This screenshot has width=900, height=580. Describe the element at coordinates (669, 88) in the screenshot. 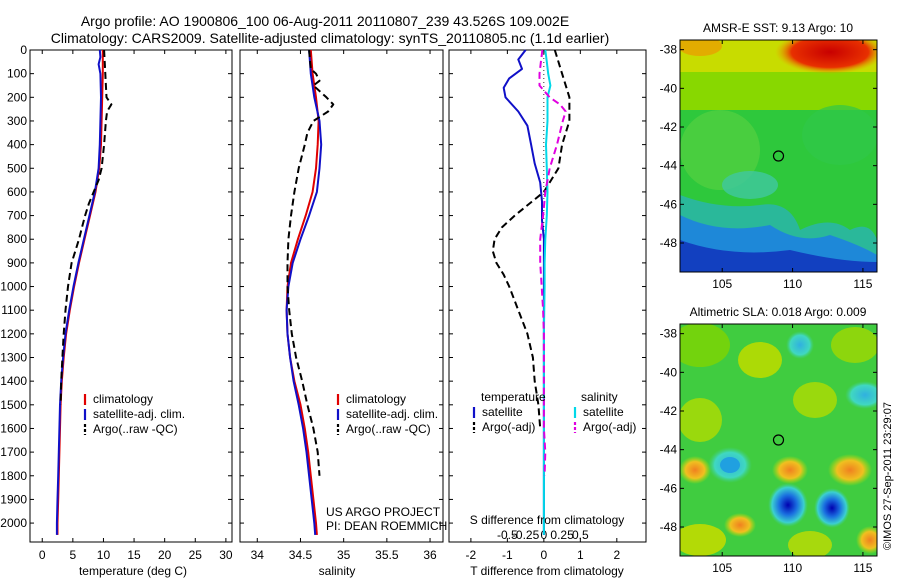

I see `sst-map-ytick-label: -40` at that location.